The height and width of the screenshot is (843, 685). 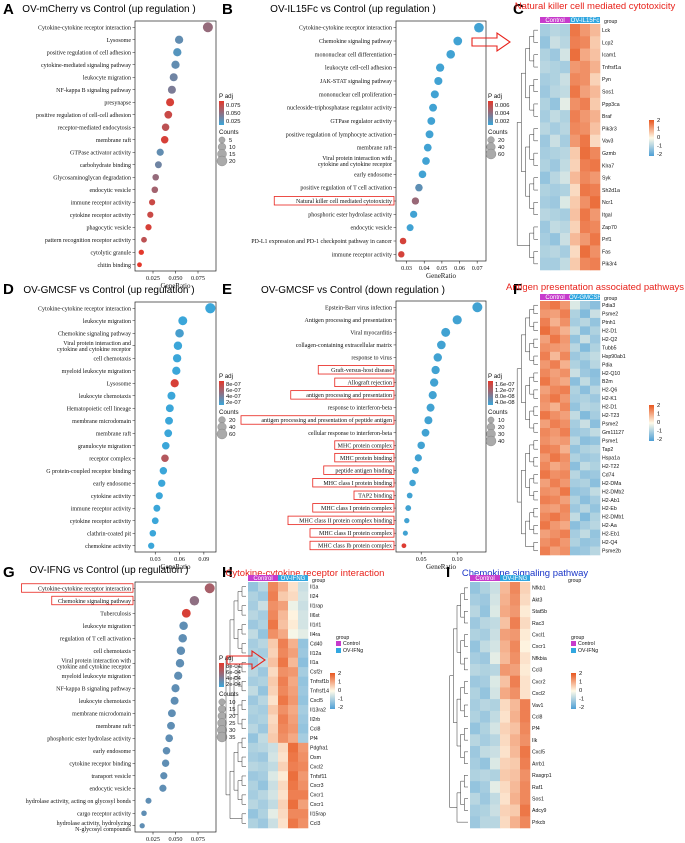 What do you see at coordinates (610, 425) in the screenshot?
I see `gene-label: Psme2` at bounding box center [610, 425].